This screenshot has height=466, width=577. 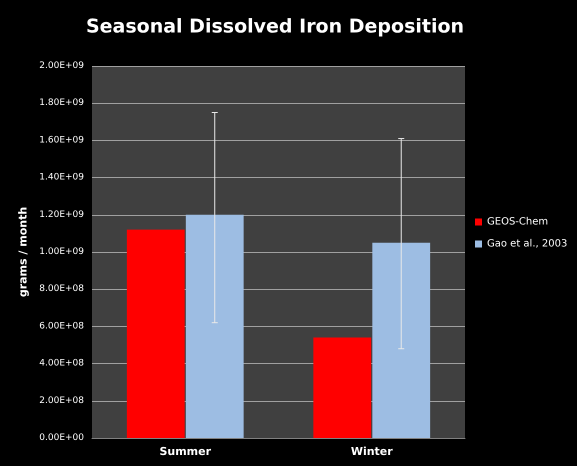 What do you see at coordinates (61, 363) in the screenshot?
I see `y-tick-label: 4.00E+08` at bounding box center [61, 363].